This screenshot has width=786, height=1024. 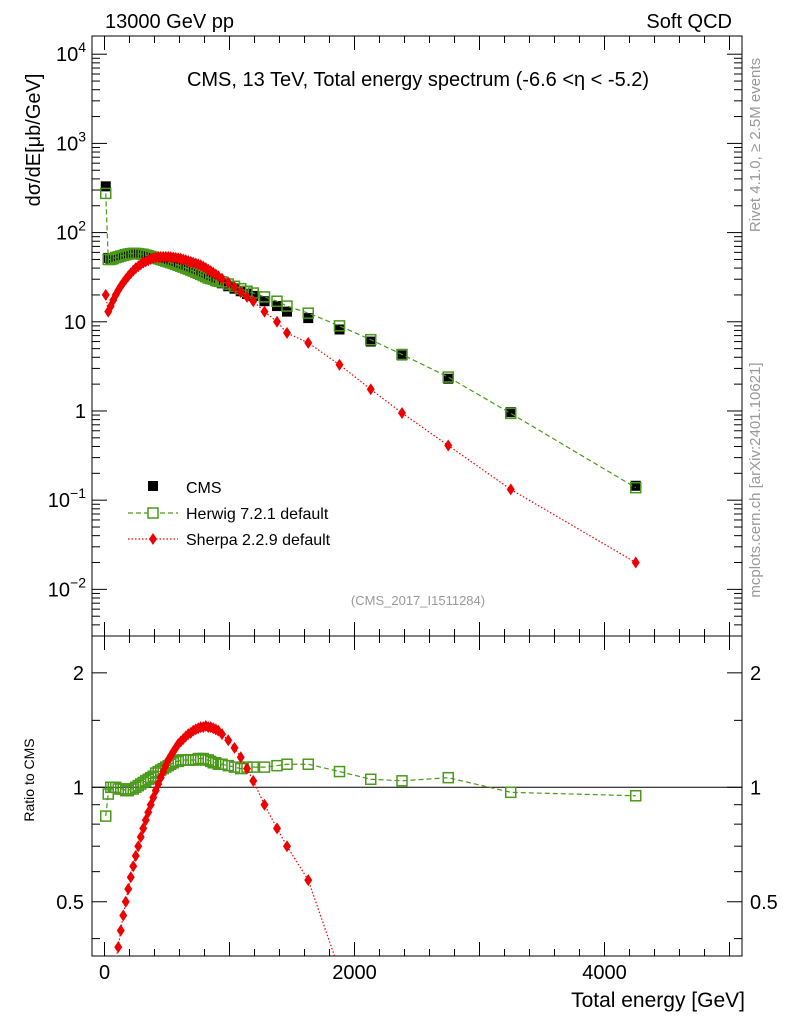 I want to click on analysis-watermark: (CMS_2017_I1511284), so click(x=418, y=600).